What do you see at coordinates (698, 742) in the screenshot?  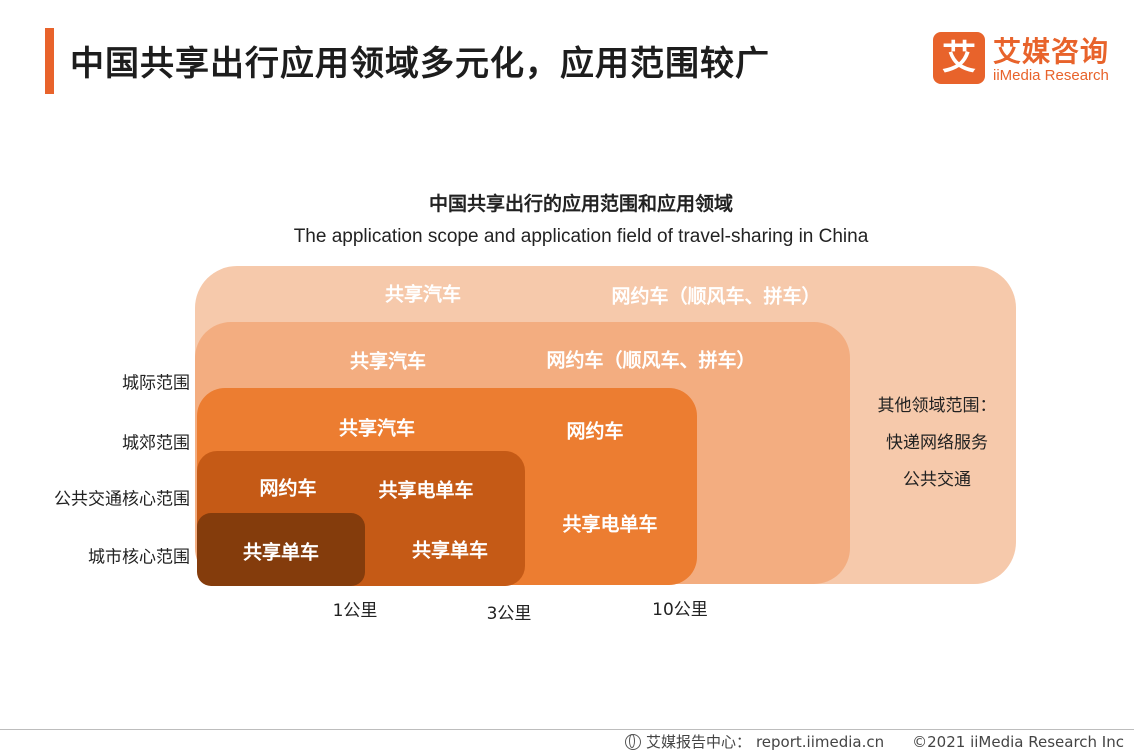 I see `footer-source-label: 艾媒报告中心：` at bounding box center [698, 742].